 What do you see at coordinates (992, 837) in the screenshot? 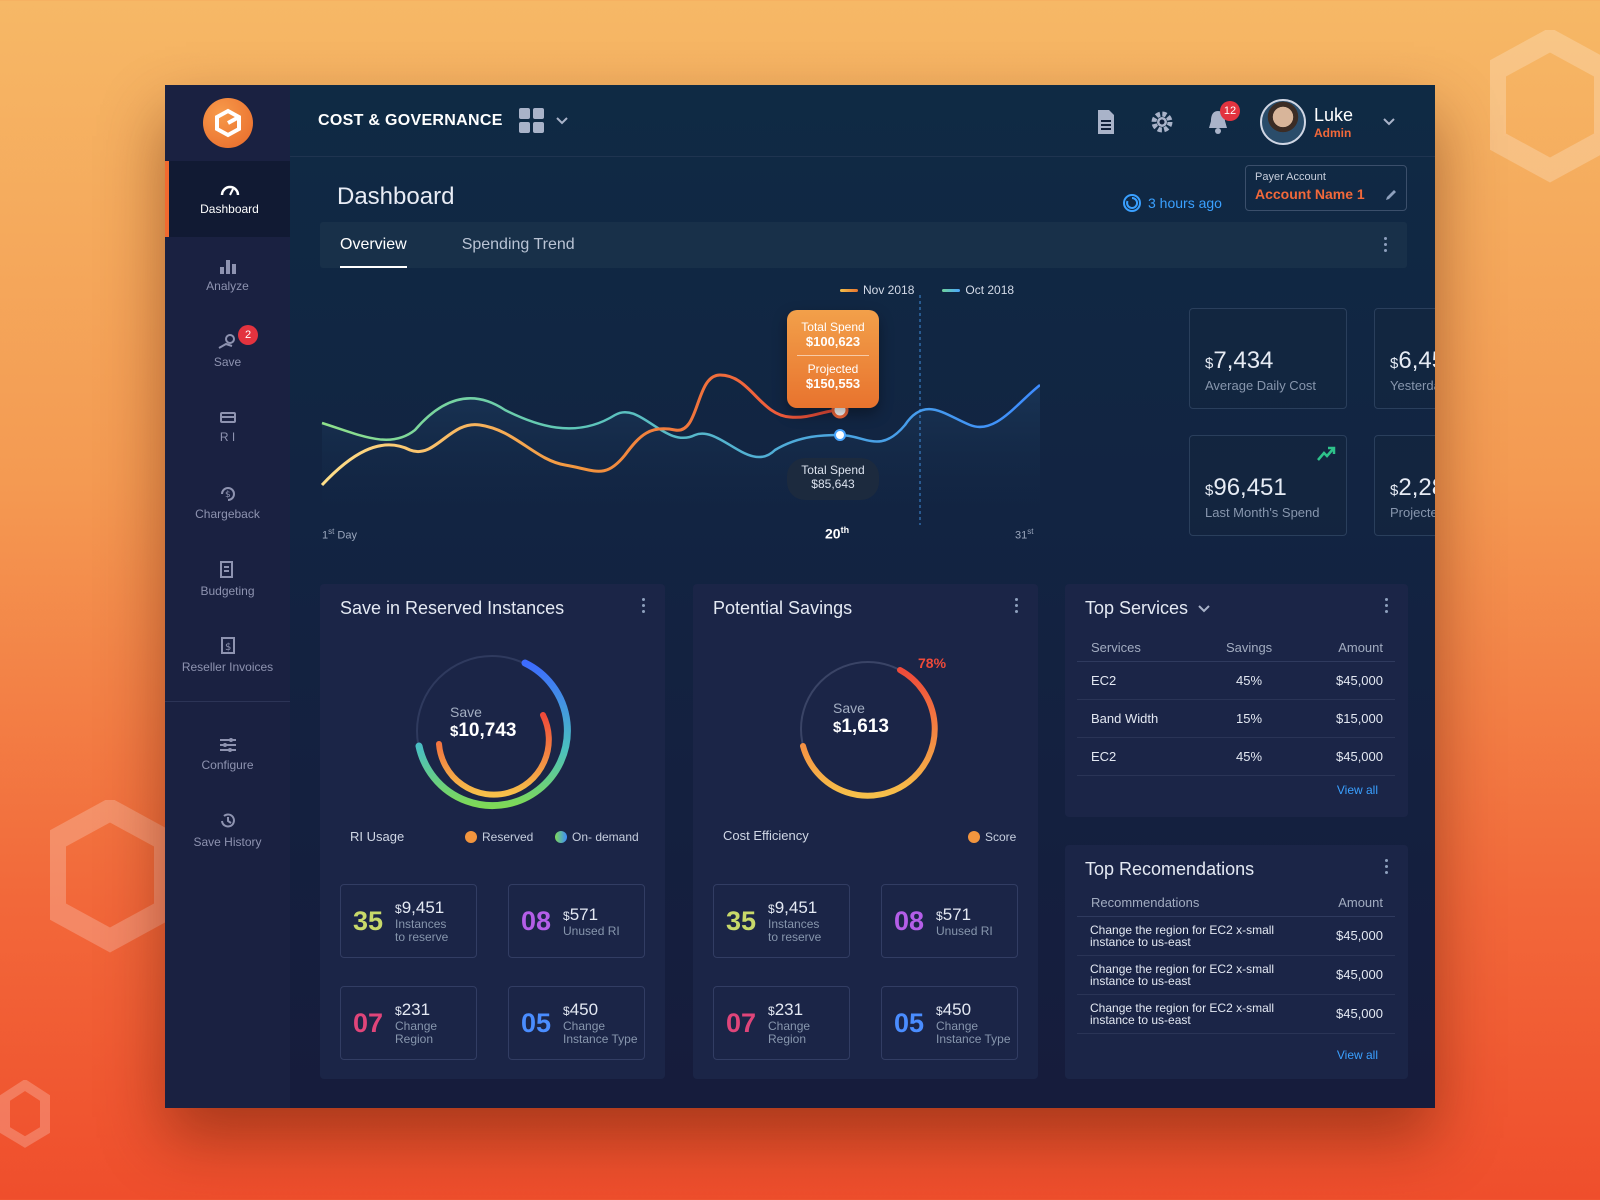
I see `legend-score: Score` at bounding box center [992, 837].